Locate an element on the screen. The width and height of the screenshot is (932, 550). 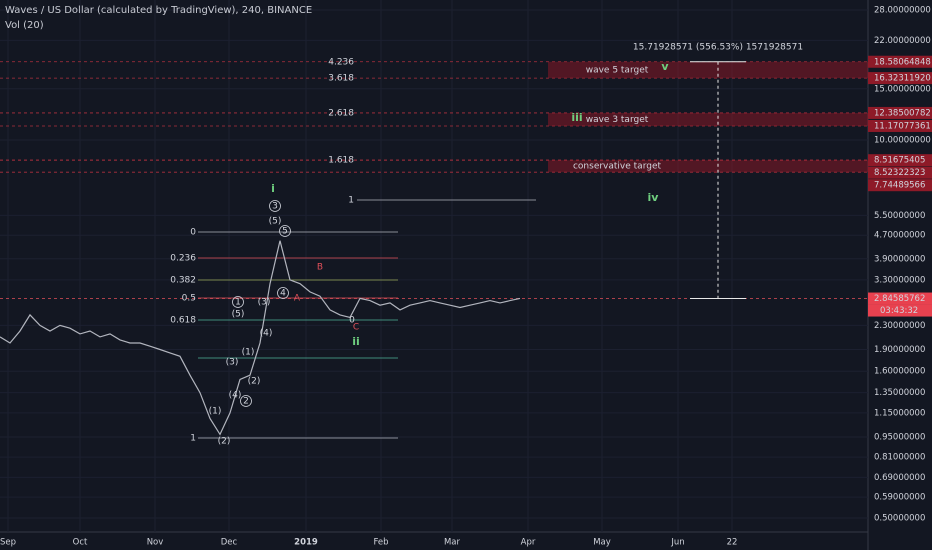
time-tick-label: Feb is located at coordinates (380, 543).